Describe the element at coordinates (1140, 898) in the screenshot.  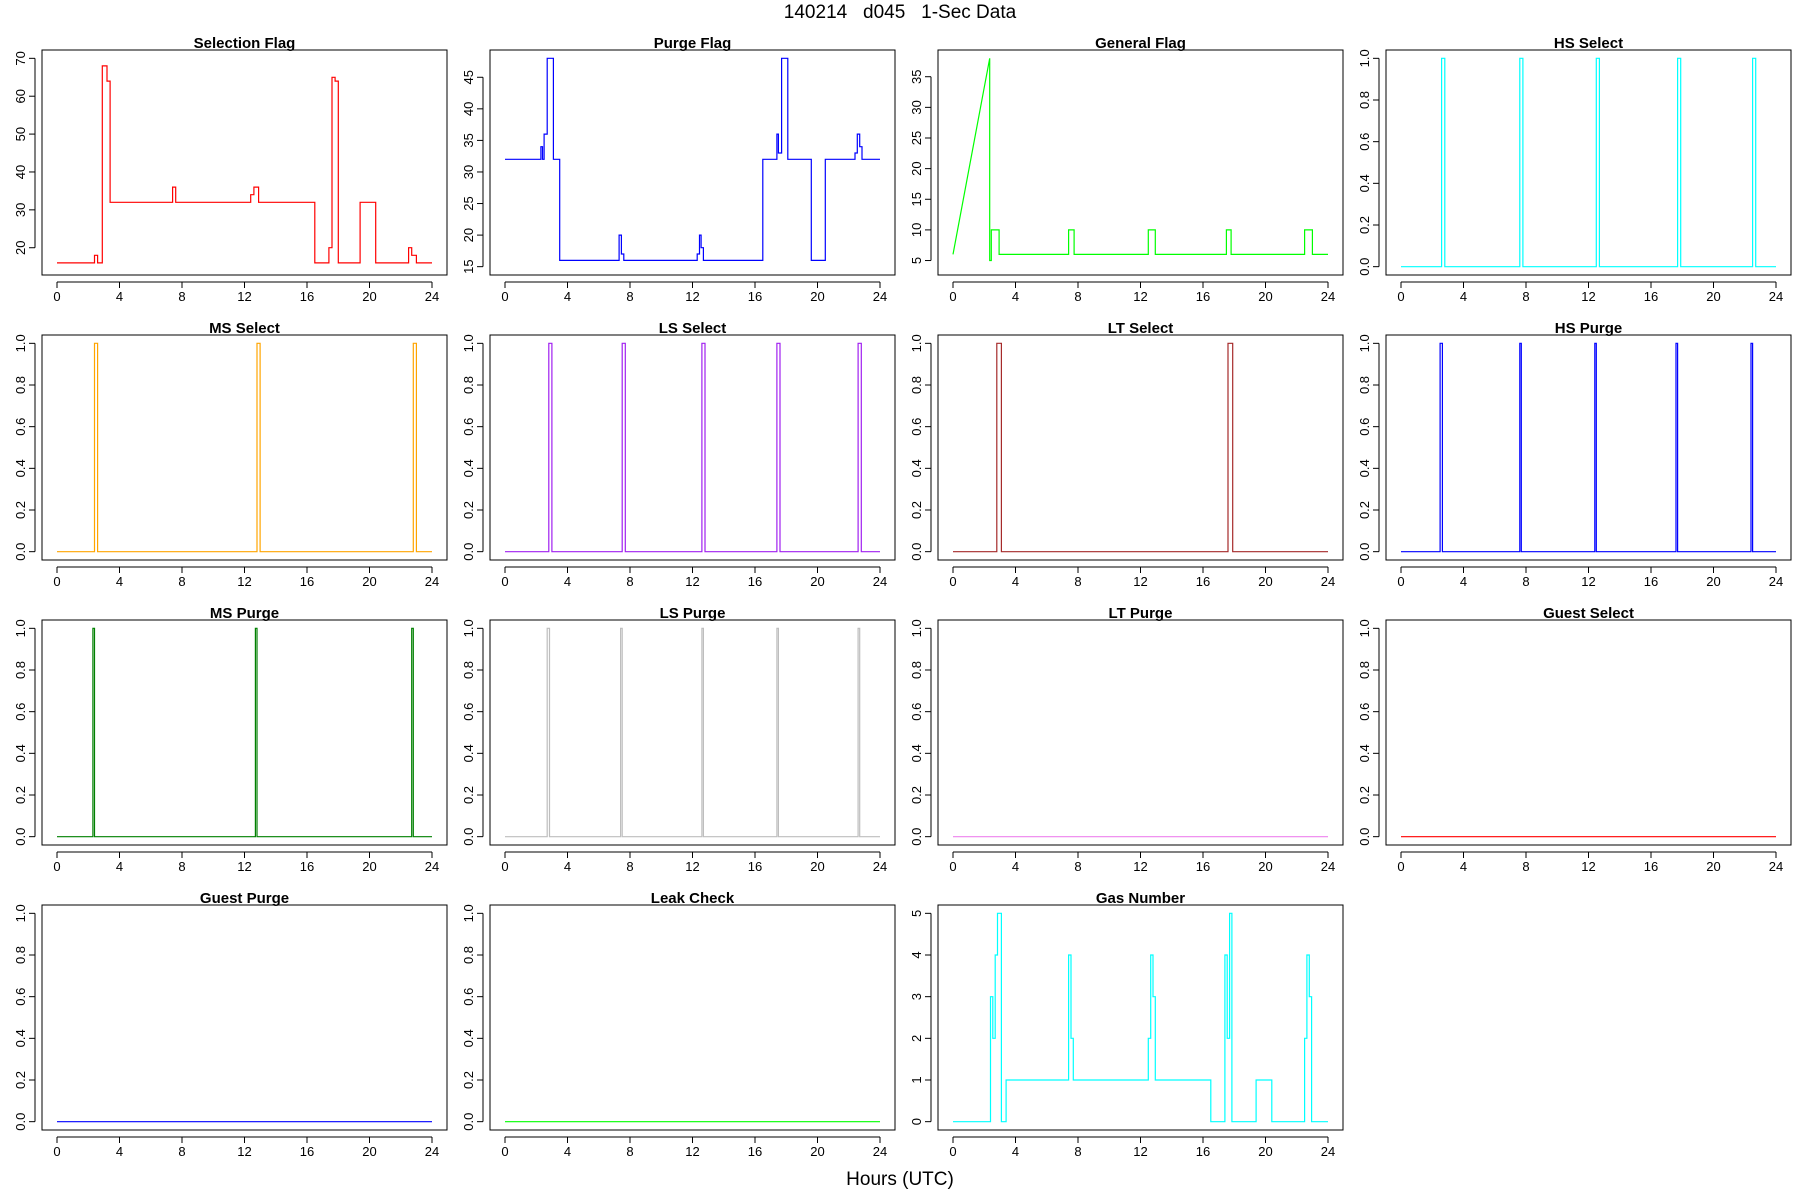
I see `panel-title: Gas Number` at that location.